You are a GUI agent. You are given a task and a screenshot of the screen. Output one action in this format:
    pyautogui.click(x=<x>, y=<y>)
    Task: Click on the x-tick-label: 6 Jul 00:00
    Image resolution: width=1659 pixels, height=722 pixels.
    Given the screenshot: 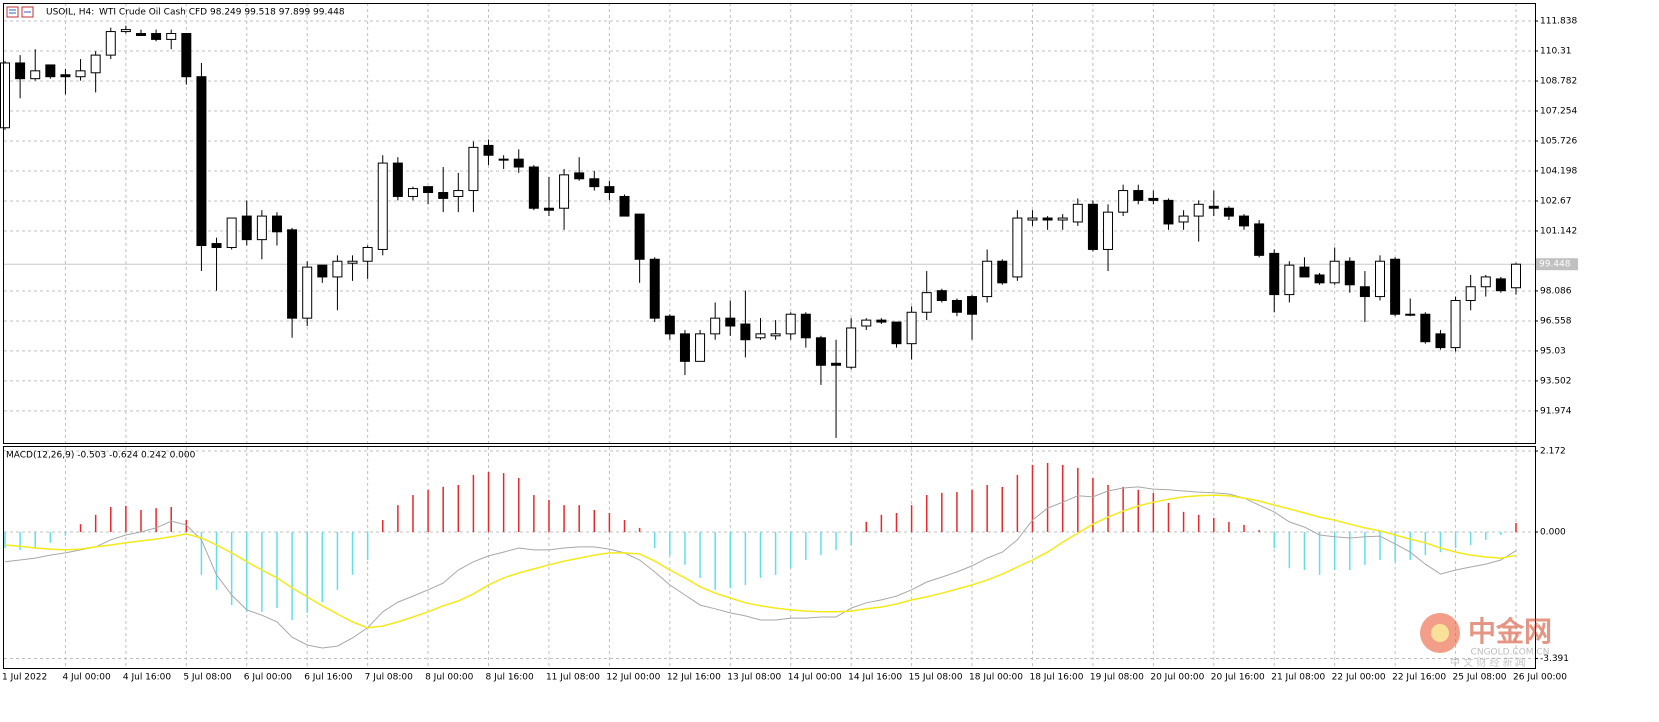 What is the action you would take?
    pyautogui.click(x=268, y=678)
    